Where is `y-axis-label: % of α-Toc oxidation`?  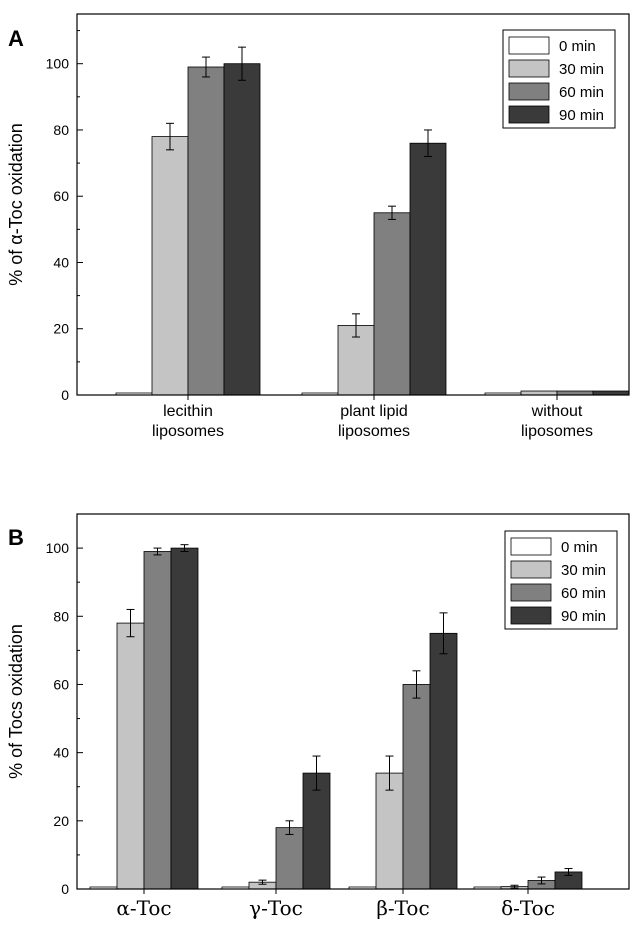
y-axis-label: % of α-Toc oxidation is located at coordinates (16, 204).